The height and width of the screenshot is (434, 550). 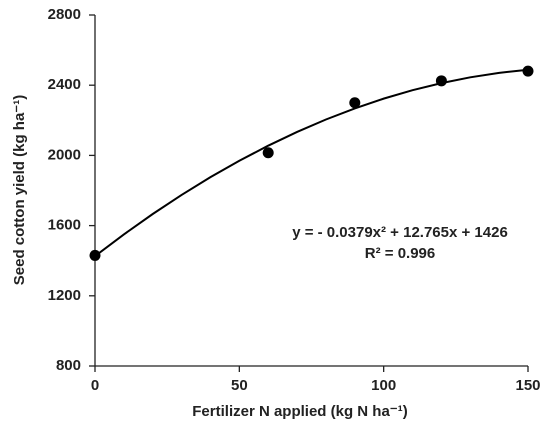 What do you see at coordinates (239, 385) in the screenshot?
I see `x-tick-label: 50` at bounding box center [239, 385].